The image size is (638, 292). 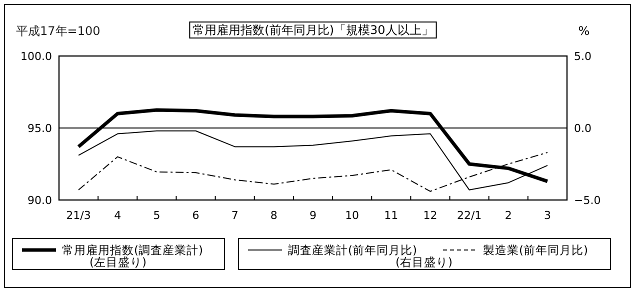 What do you see at coordinates (313, 30) in the screenshot?
I see `chart-title: 常用雇用指数(前年同月比)「規模30人以上」` at bounding box center [313, 30].